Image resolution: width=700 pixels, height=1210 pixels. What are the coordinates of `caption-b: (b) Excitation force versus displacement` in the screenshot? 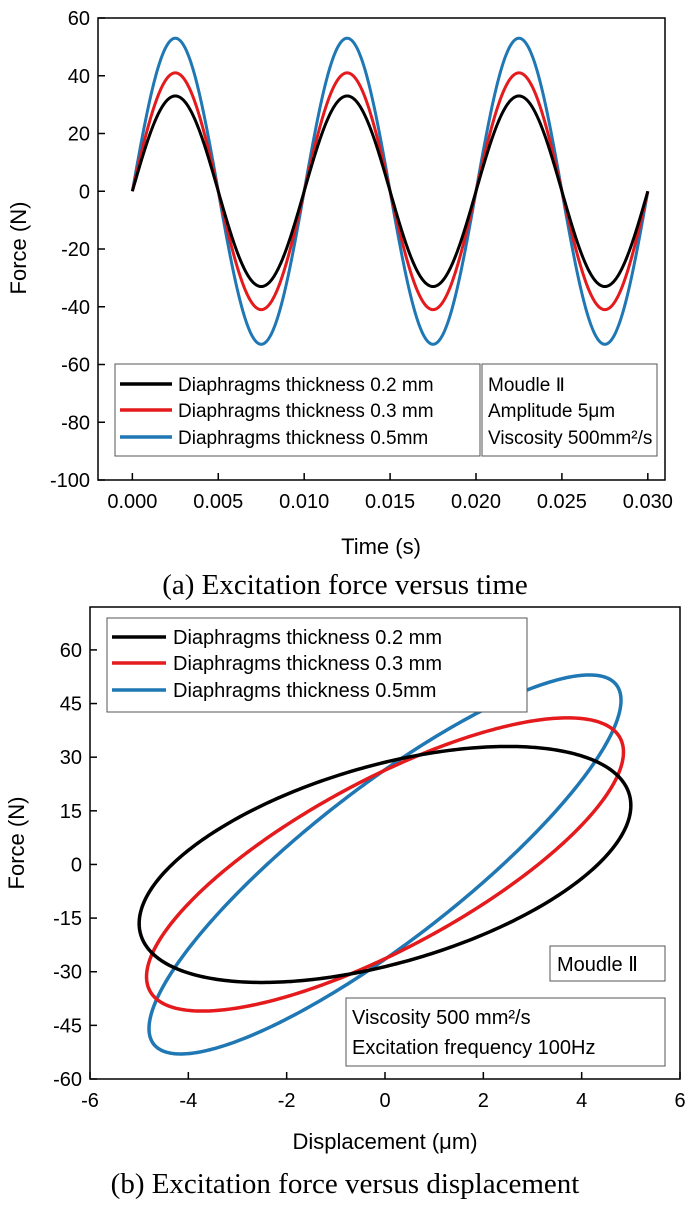 It's located at (345, 1184).